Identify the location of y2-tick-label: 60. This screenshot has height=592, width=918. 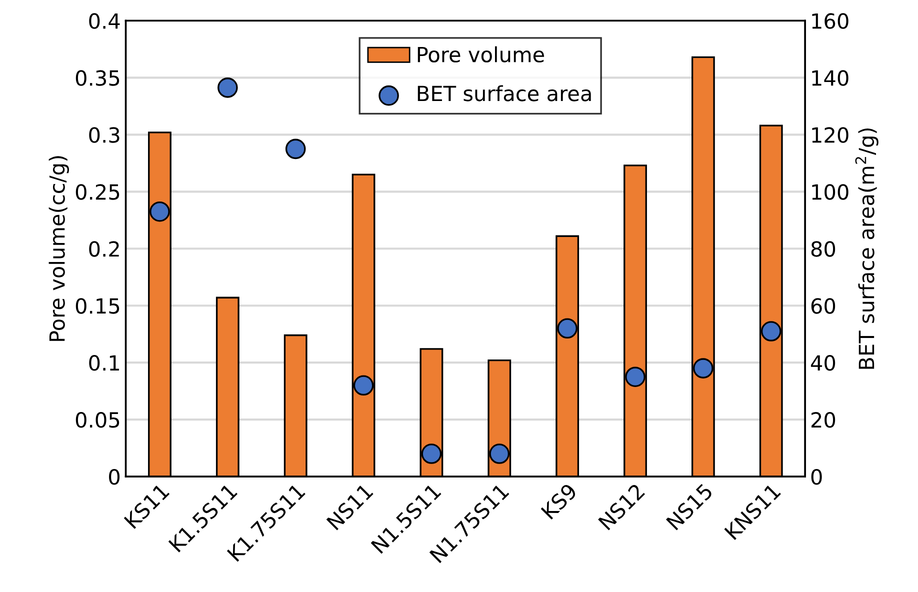
(823, 306).